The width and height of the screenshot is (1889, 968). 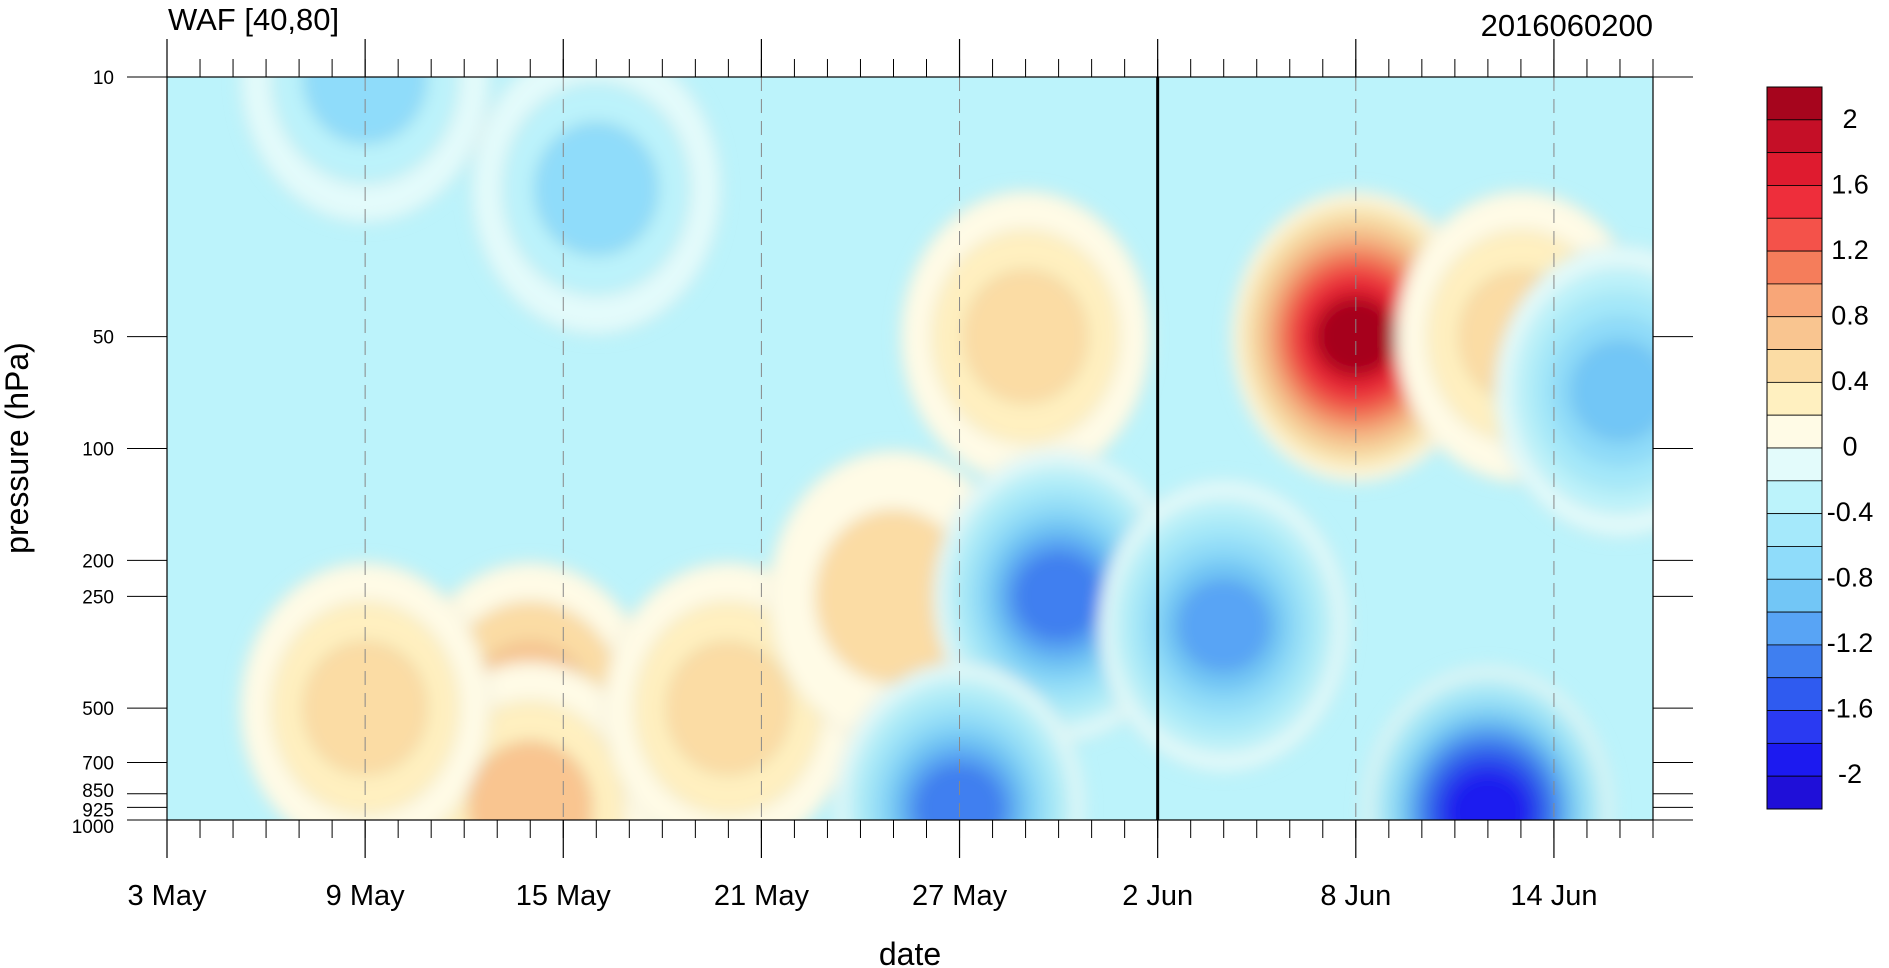 I want to click on colorbar-label: 1.2, so click(x=1850, y=250).